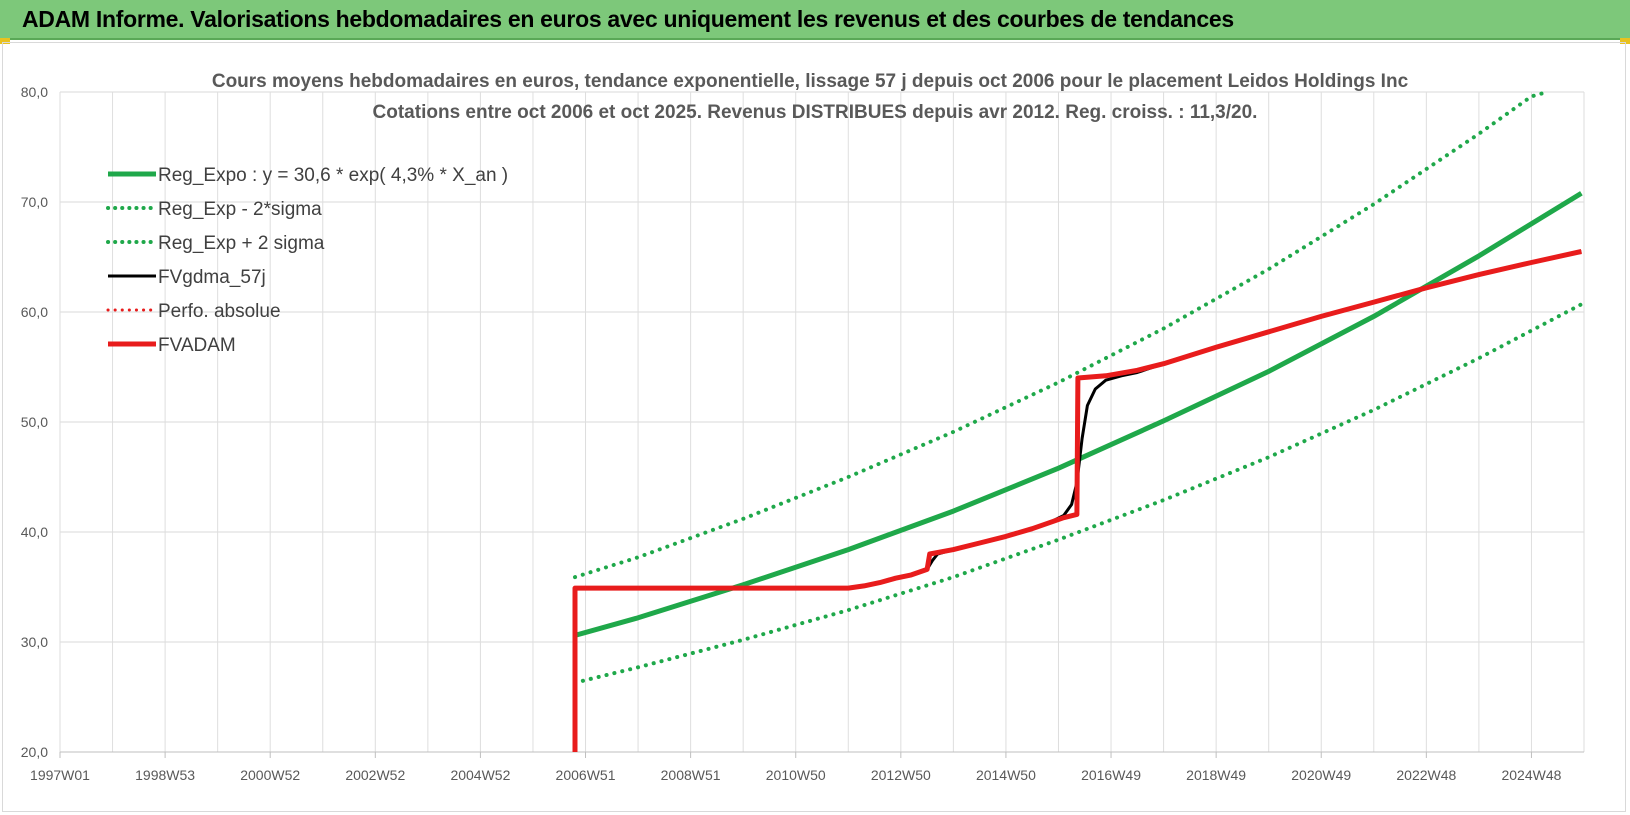 Image resolution: width=1630 pixels, height=815 pixels. Describe the element at coordinates (586, 775) in the screenshot. I see `x-tick-label: 2006W51` at that location.